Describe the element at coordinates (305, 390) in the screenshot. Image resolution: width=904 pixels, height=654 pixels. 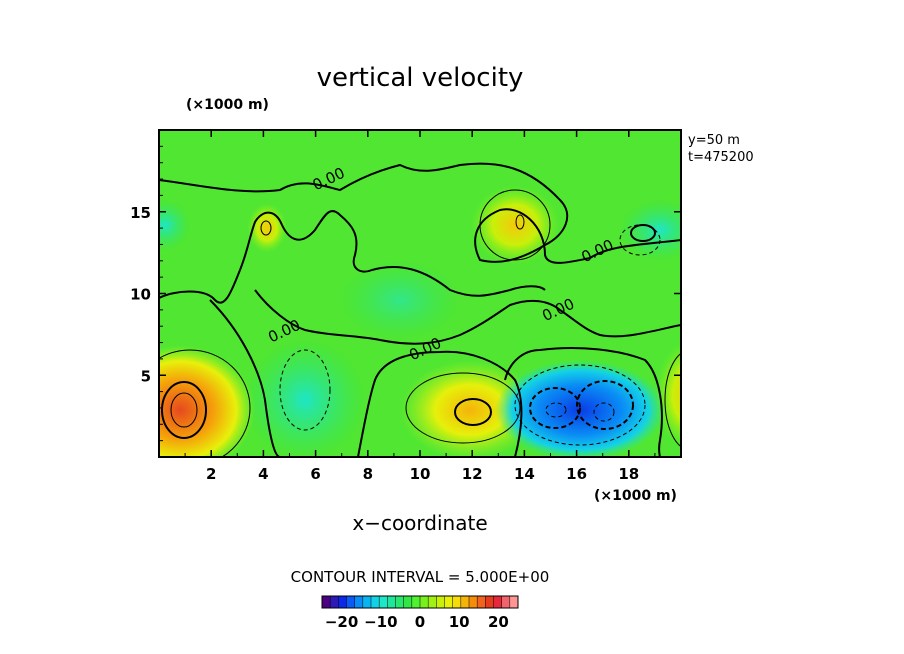
I see `contour-neg-left` at that location.